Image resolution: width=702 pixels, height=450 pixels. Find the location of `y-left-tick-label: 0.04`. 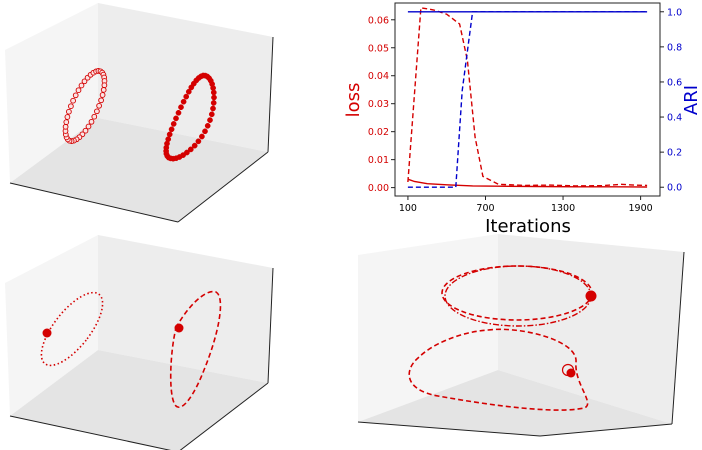

y-left-tick-label: 0.04 is located at coordinates (378, 76).